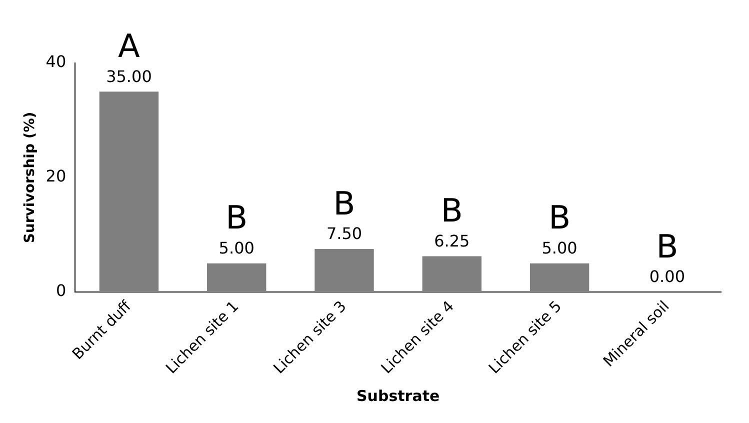  Describe the element at coordinates (452, 240) in the screenshot. I see `data-label: 6.25` at that location.